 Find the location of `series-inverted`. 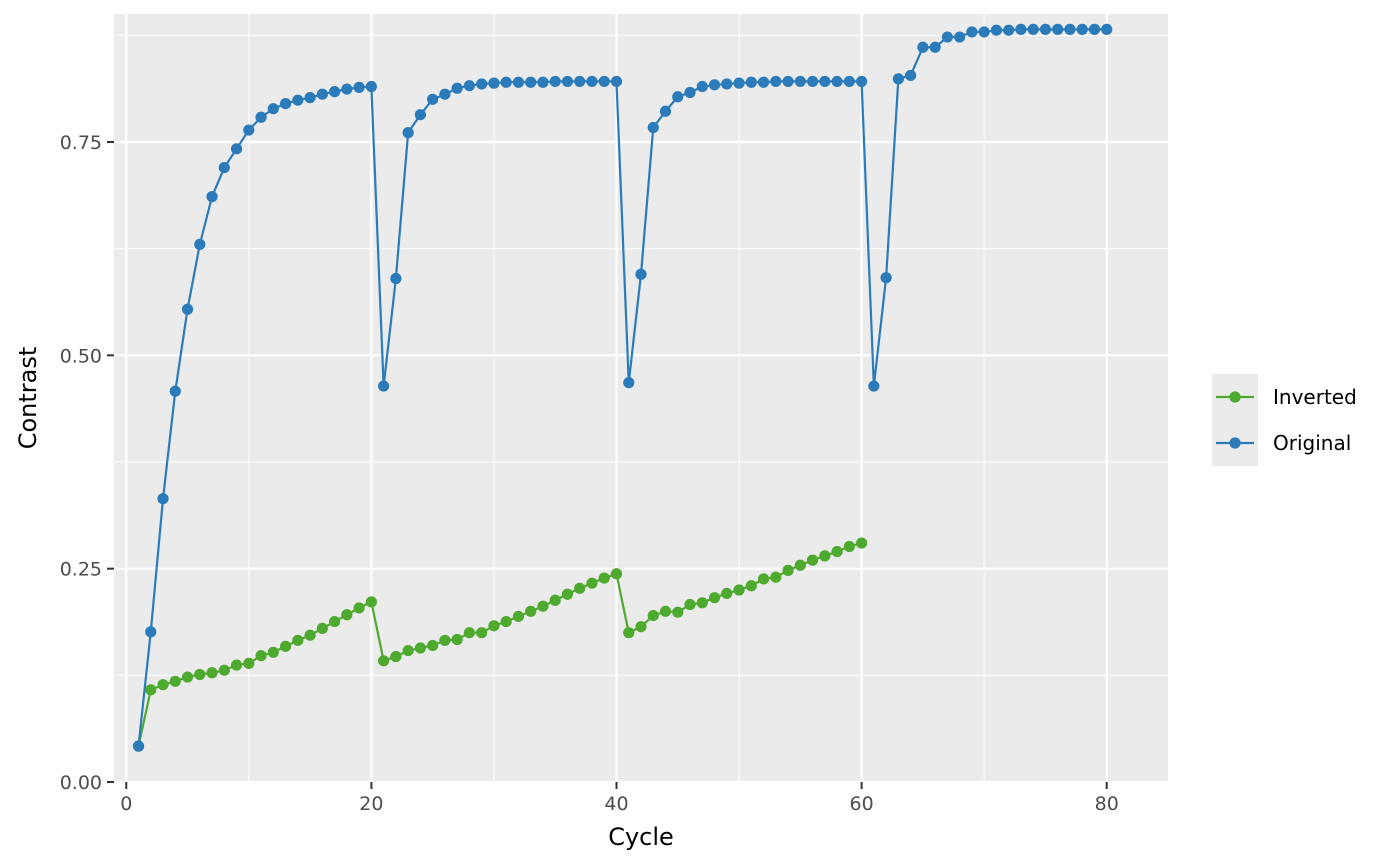

series-inverted is located at coordinates (500, 644).